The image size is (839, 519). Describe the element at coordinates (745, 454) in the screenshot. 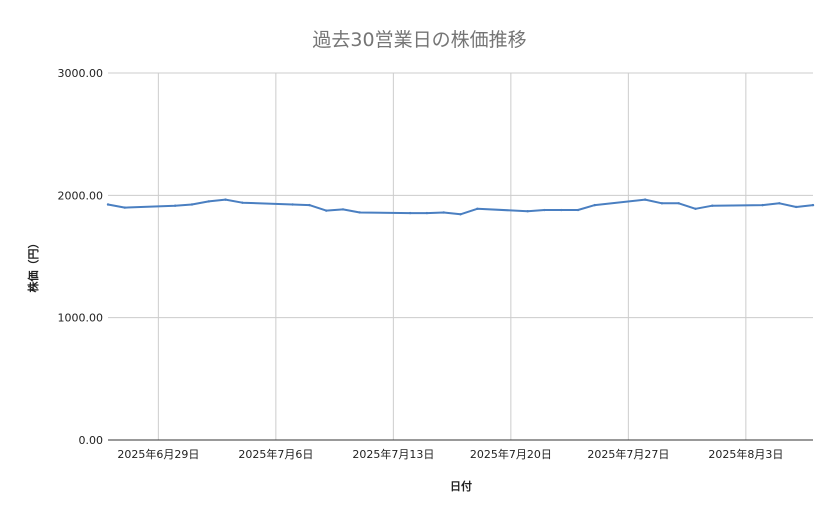

I see `x-tick-label: 2025年8月3日` at that location.